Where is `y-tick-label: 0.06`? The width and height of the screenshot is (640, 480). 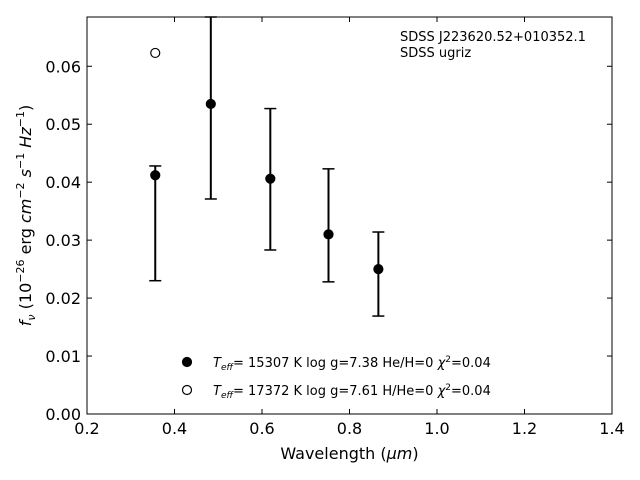
y-tick-label: 0.06 is located at coordinates (63, 66).